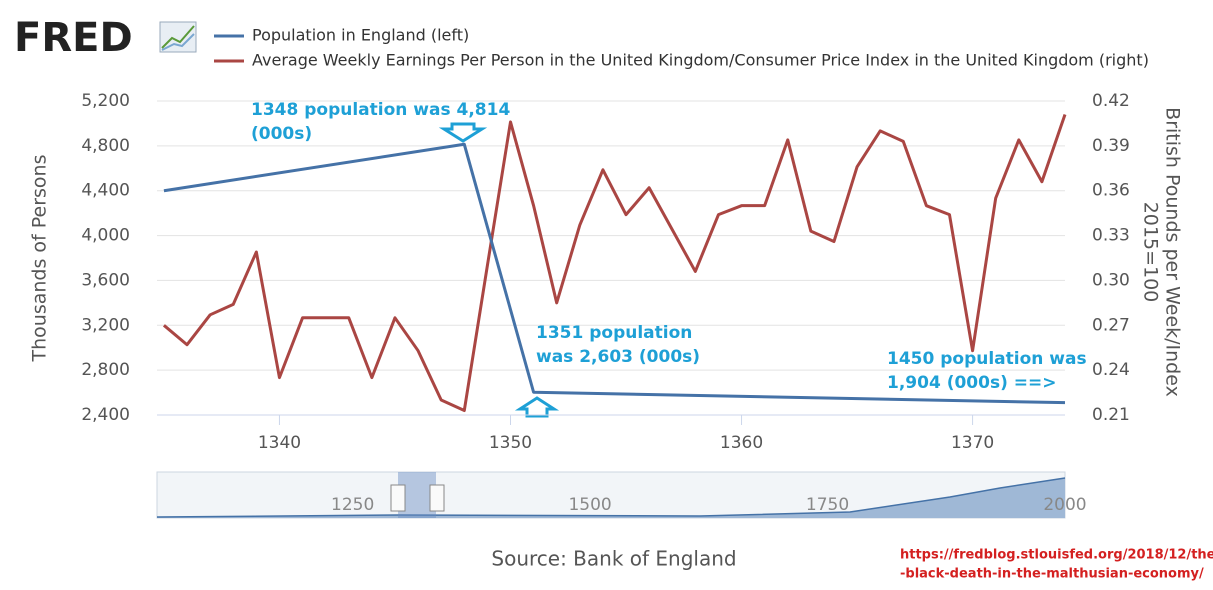 This screenshot has height=590, width=1213. I want to click on y-tick-label: 4,400, so click(105, 191).